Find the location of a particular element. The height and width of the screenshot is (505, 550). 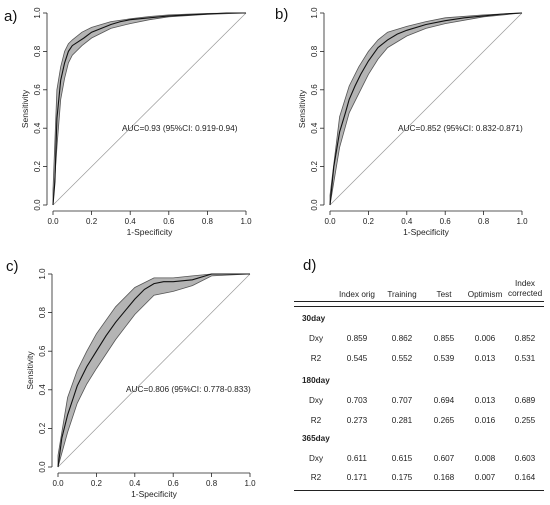

table-cell: 0.615 is located at coordinates (402, 458).